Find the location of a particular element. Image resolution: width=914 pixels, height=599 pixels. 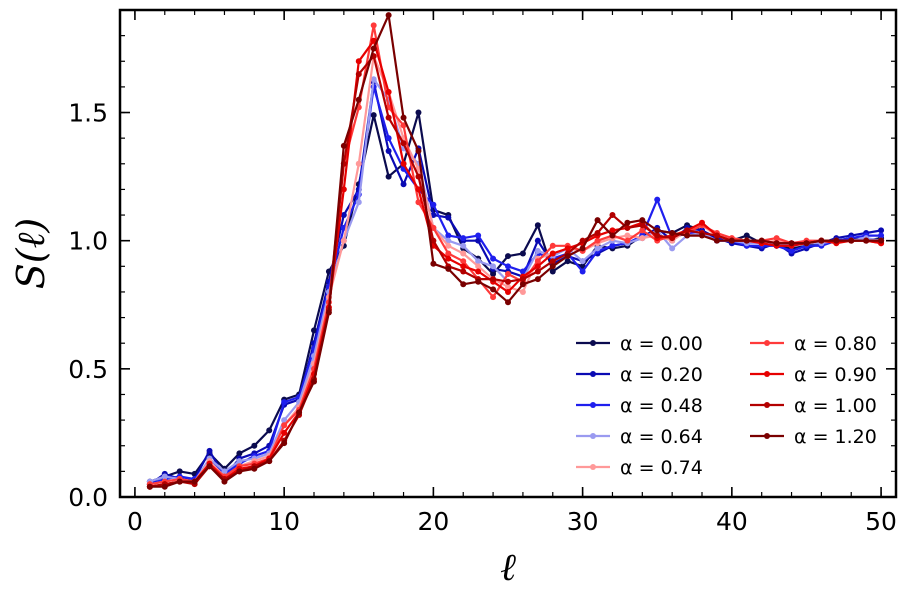

y-tick-label: 1.0 is located at coordinates (88, 241).